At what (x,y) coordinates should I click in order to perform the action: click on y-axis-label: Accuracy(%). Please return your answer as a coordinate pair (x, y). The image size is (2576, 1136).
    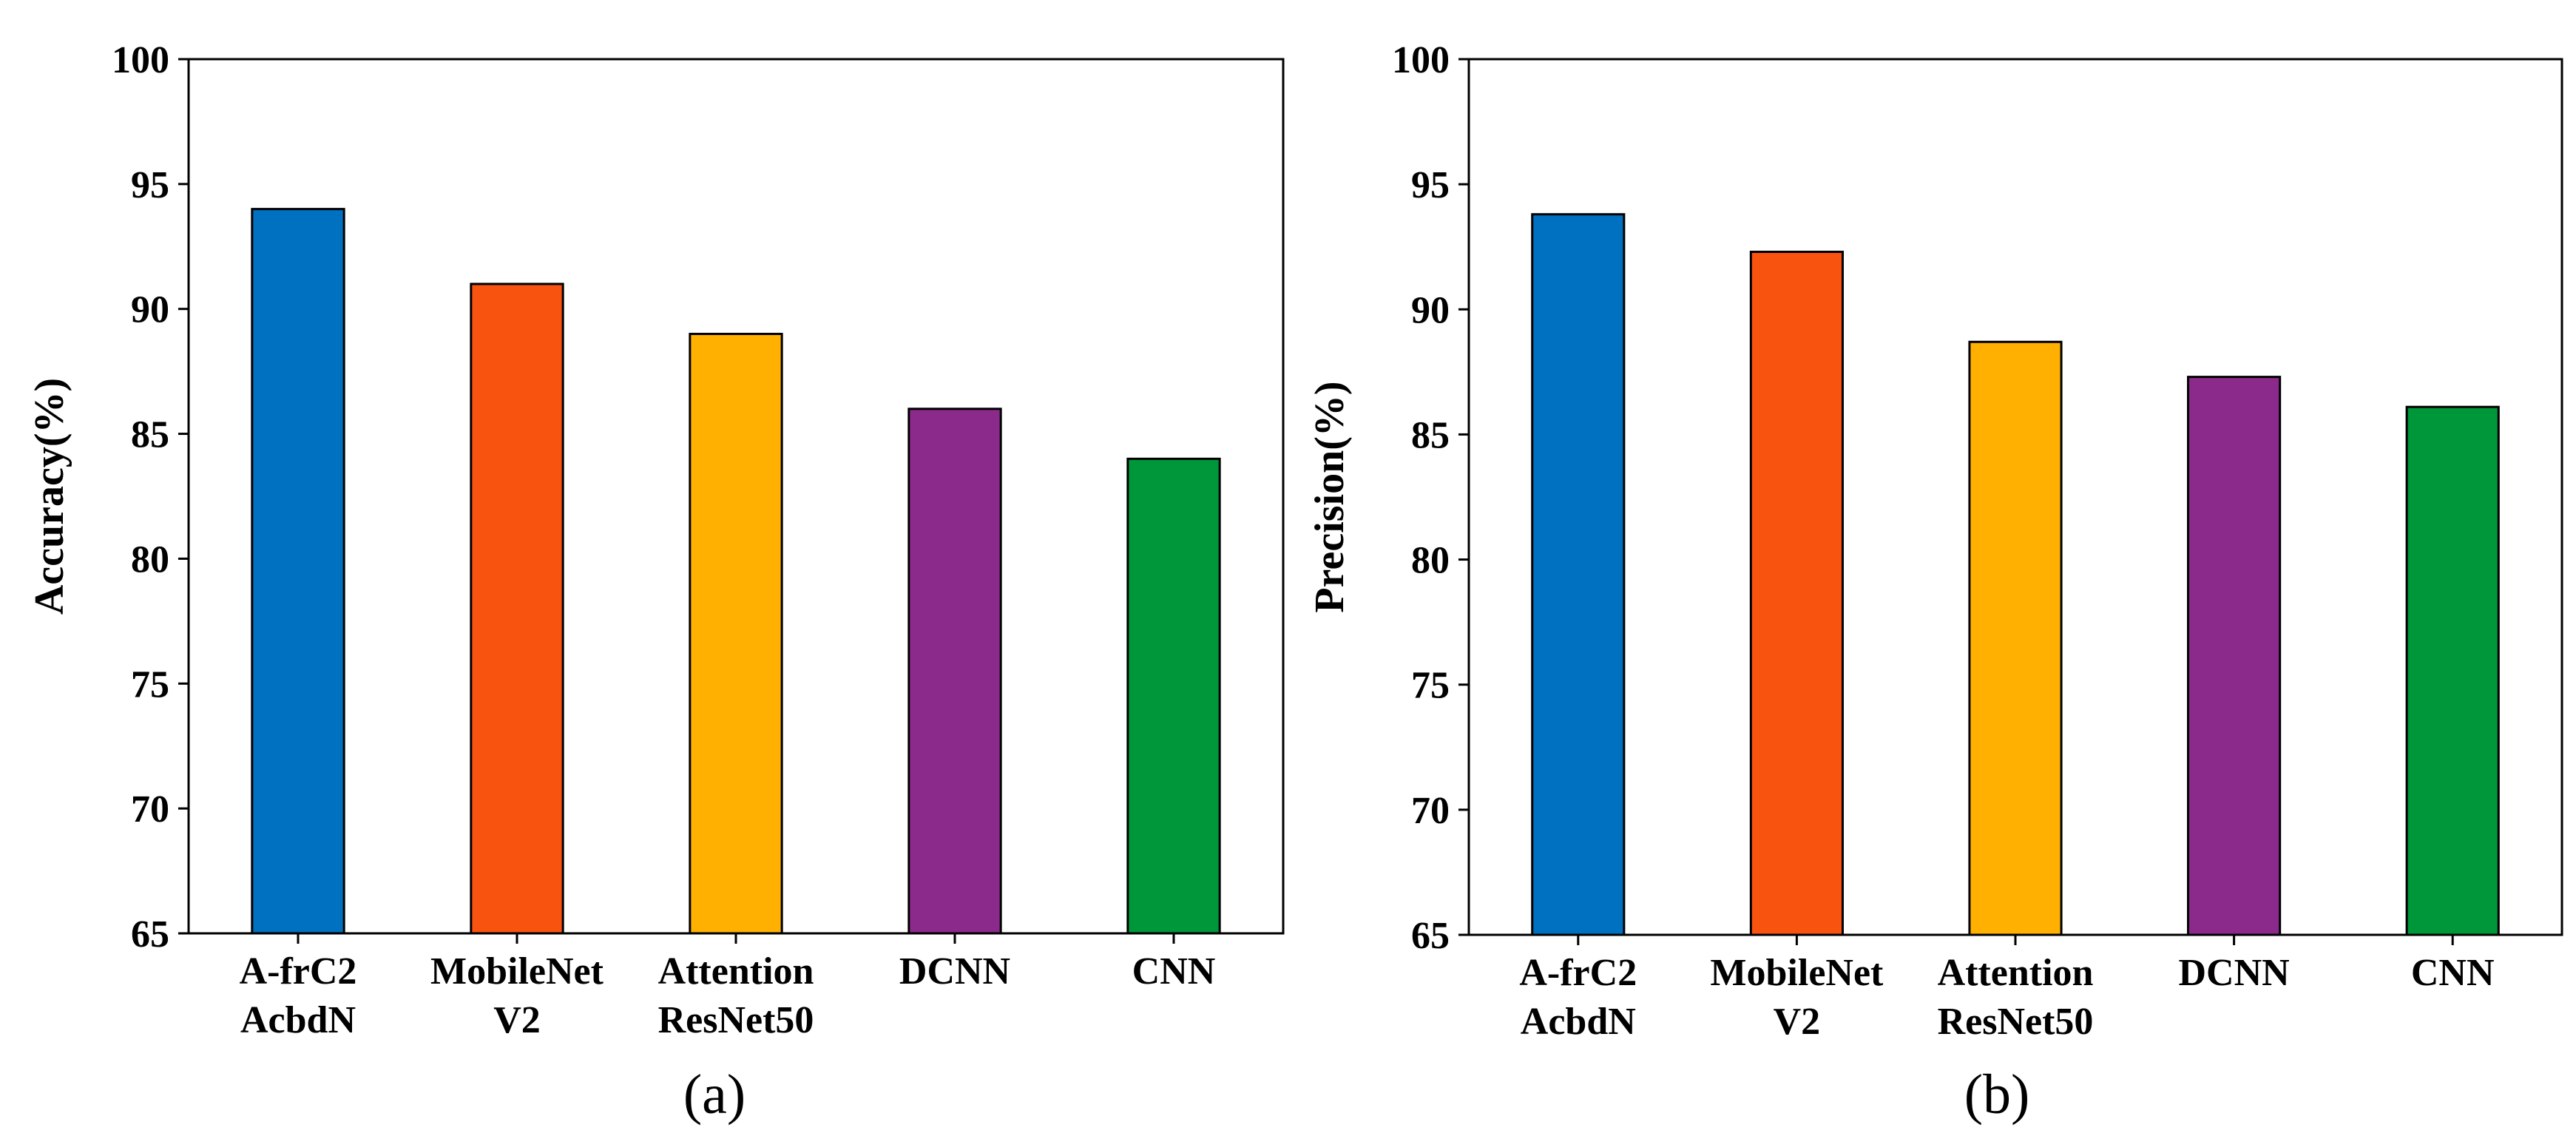
    Looking at the image, I should click on (49, 497).